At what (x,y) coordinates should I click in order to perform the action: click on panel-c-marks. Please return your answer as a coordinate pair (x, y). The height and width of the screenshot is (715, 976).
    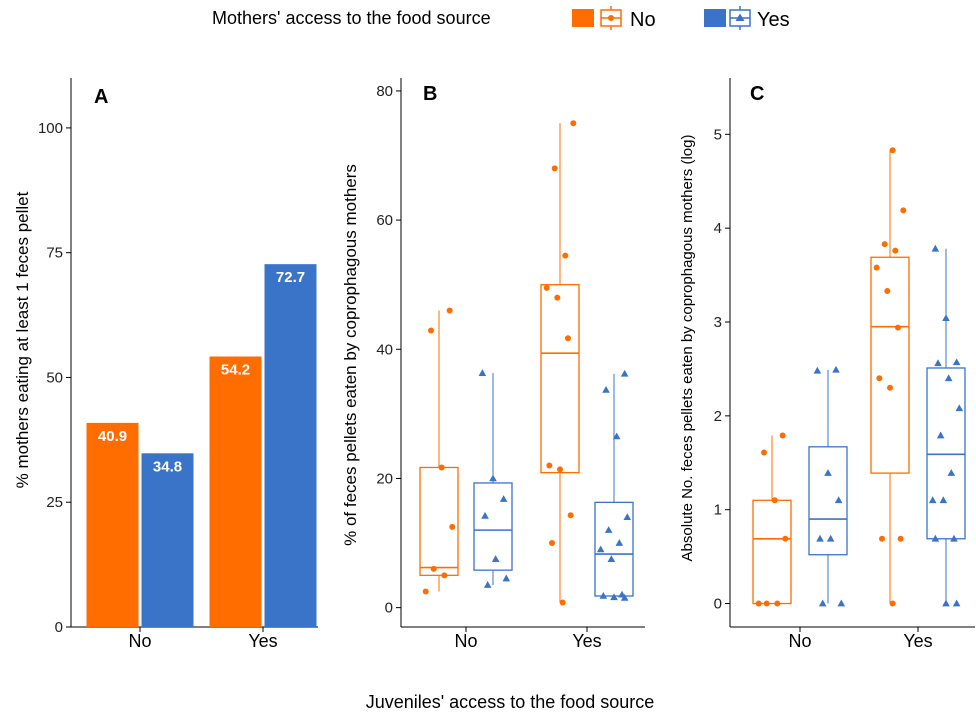
    Looking at the image, I should click on (859, 377).